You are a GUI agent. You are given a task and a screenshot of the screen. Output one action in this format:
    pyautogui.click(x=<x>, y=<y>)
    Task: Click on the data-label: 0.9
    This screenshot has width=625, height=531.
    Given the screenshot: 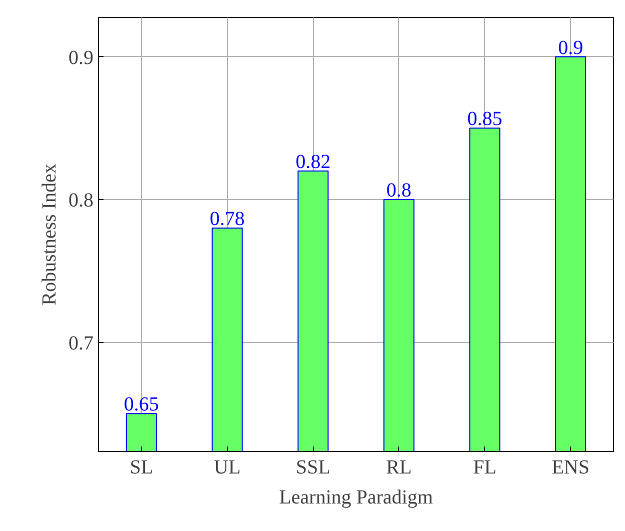 What is the action you would take?
    pyautogui.click(x=571, y=47)
    